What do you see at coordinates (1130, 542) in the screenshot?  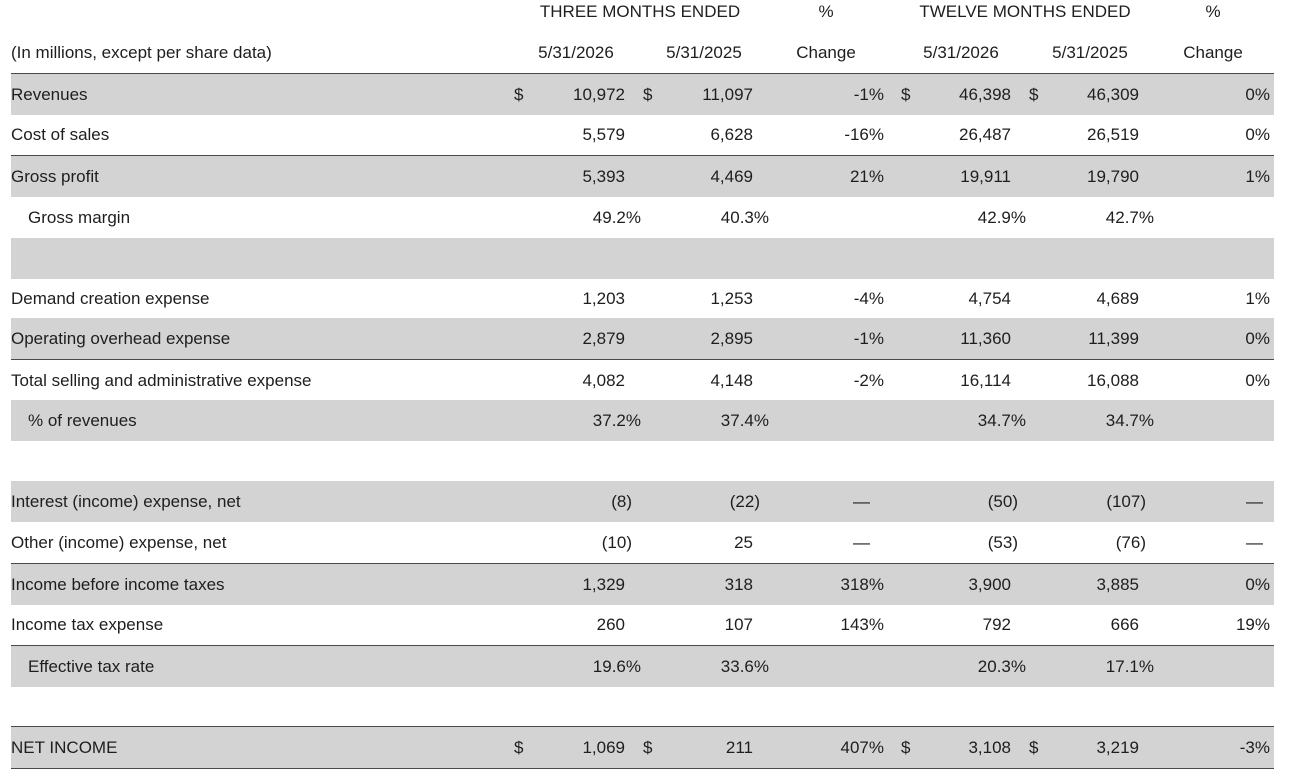 I see `value-y-2025: (76)` at bounding box center [1130, 542].